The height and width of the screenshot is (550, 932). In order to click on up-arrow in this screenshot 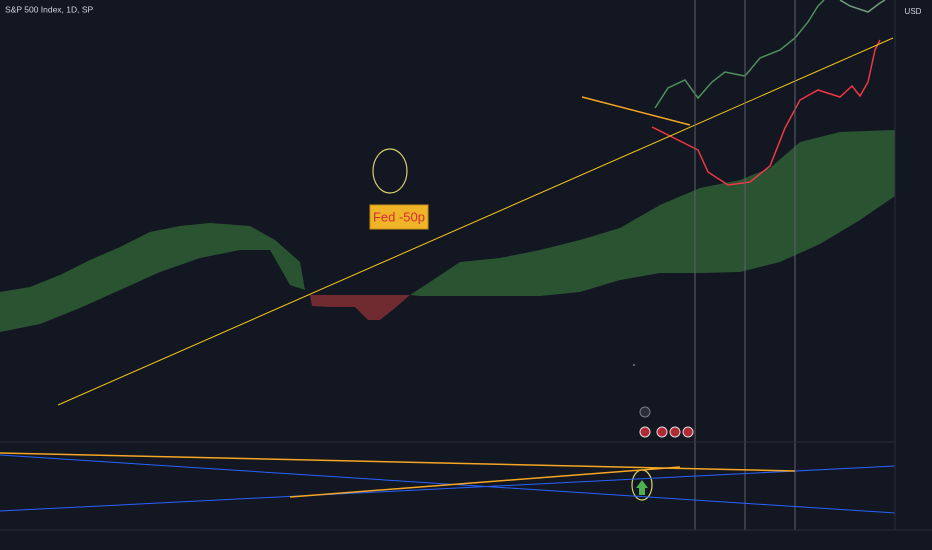, I will do `click(642, 487)`.